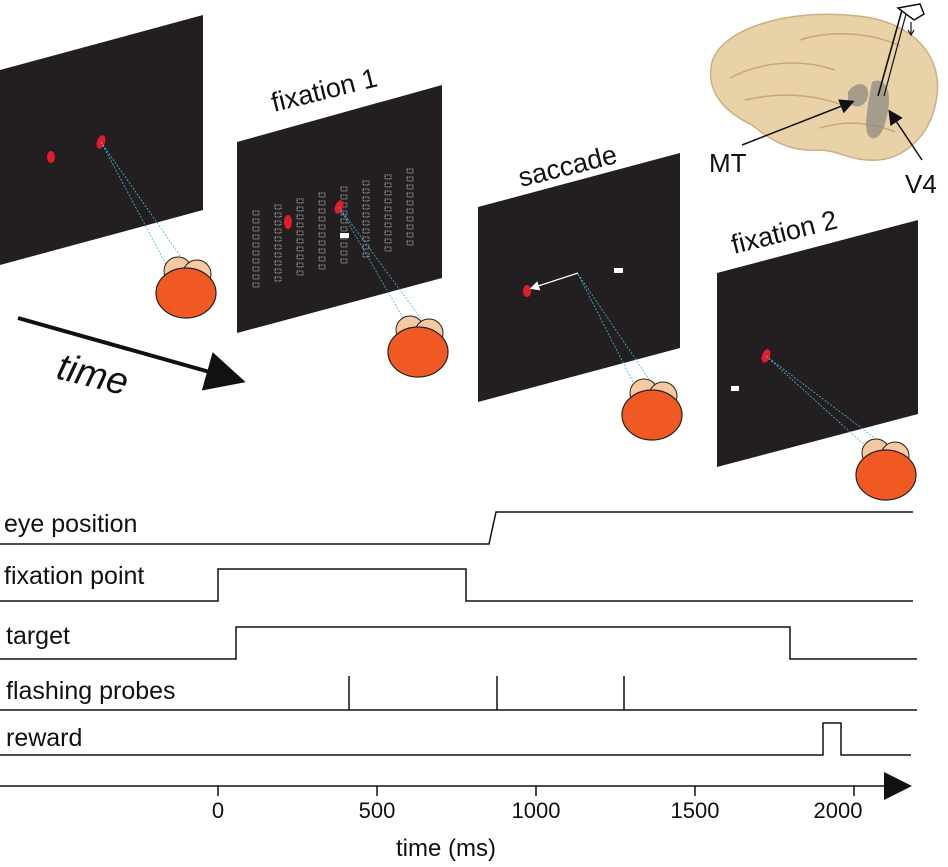 The height and width of the screenshot is (867, 948). Describe the element at coordinates (456, 585) in the screenshot. I see `trace-fixation-point` at that location.